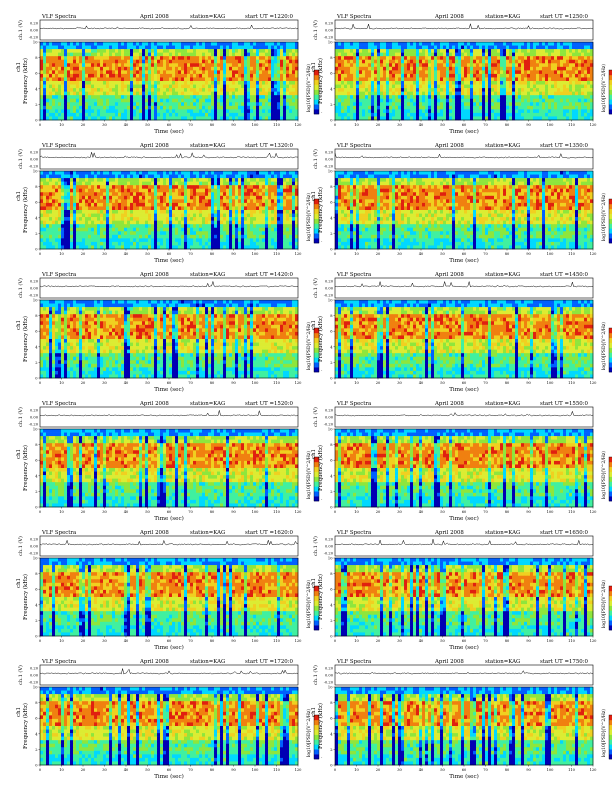 The width and height of the screenshot is (612, 796). I want to click on x-tick-label: 120, so click(299, 125).